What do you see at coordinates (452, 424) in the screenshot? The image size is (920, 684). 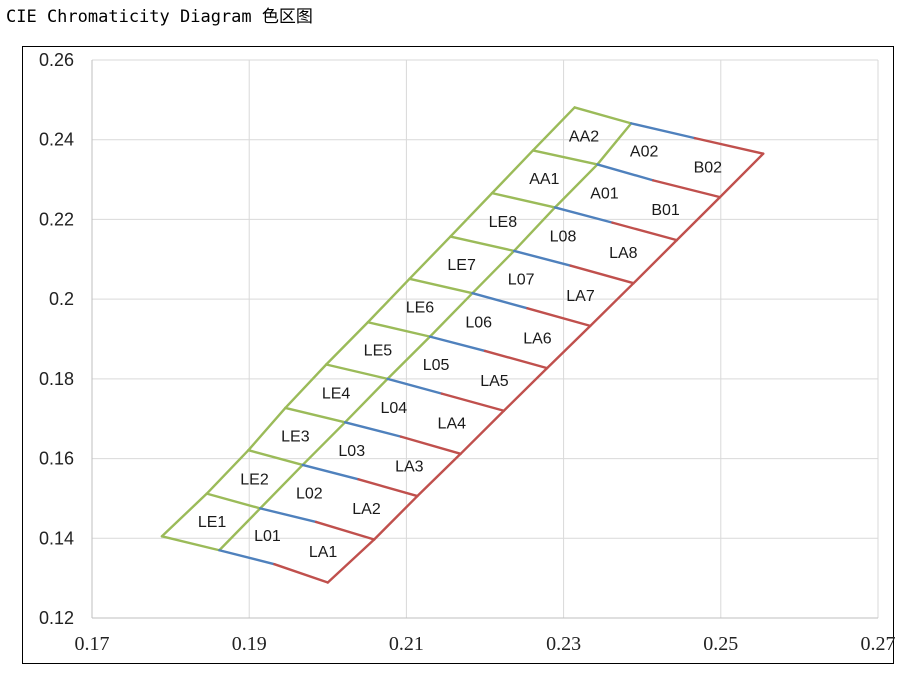 I see `bin-label-la4: LA4` at bounding box center [452, 424].